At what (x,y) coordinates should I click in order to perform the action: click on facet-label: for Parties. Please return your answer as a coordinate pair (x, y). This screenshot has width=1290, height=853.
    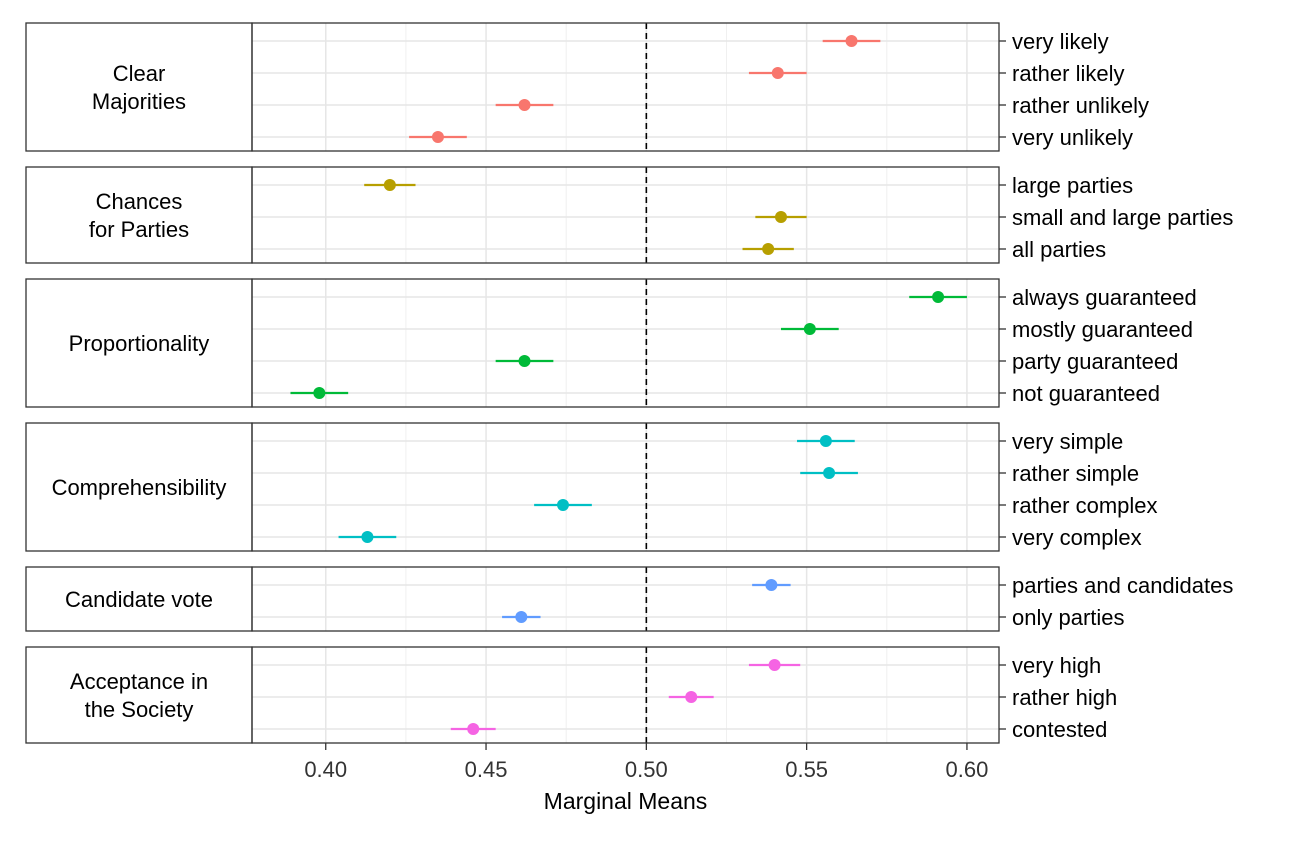
    Looking at the image, I should click on (139, 229).